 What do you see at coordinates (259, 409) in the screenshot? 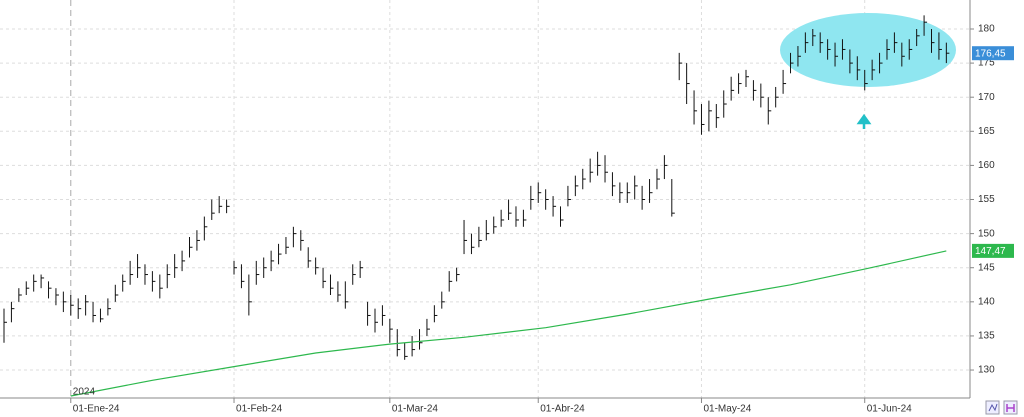
I see `x-tick-label: 01-Feb-24` at bounding box center [259, 409].